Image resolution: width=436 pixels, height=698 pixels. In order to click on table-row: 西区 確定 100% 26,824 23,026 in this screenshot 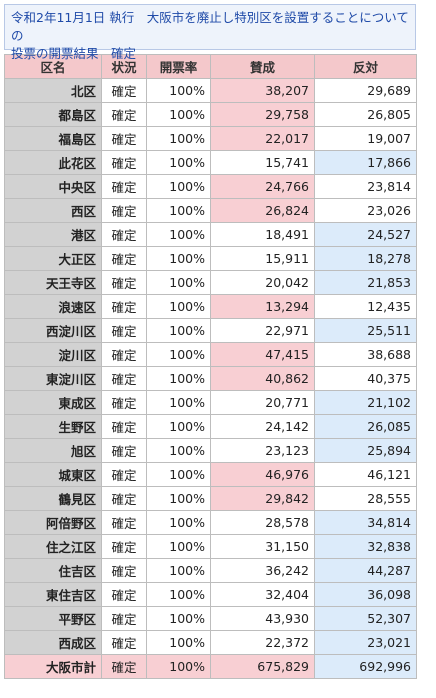, I will do `click(210, 210)`.